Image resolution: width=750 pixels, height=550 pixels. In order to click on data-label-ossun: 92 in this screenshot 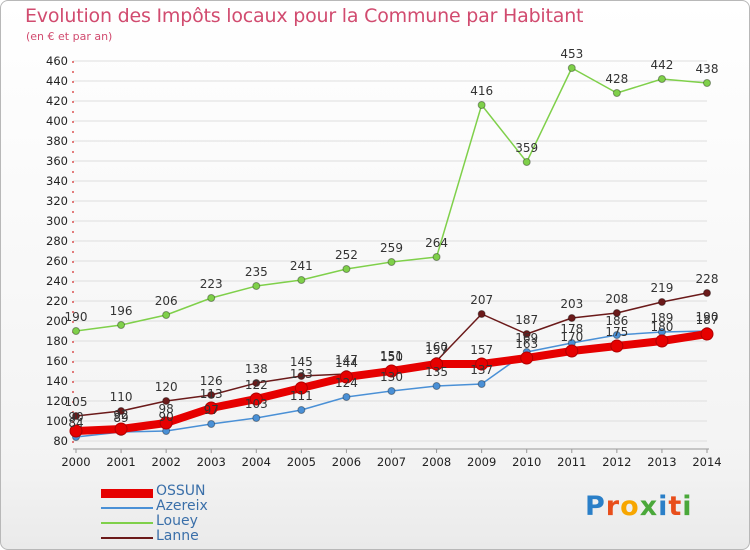, I will do `click(120, 415)`.